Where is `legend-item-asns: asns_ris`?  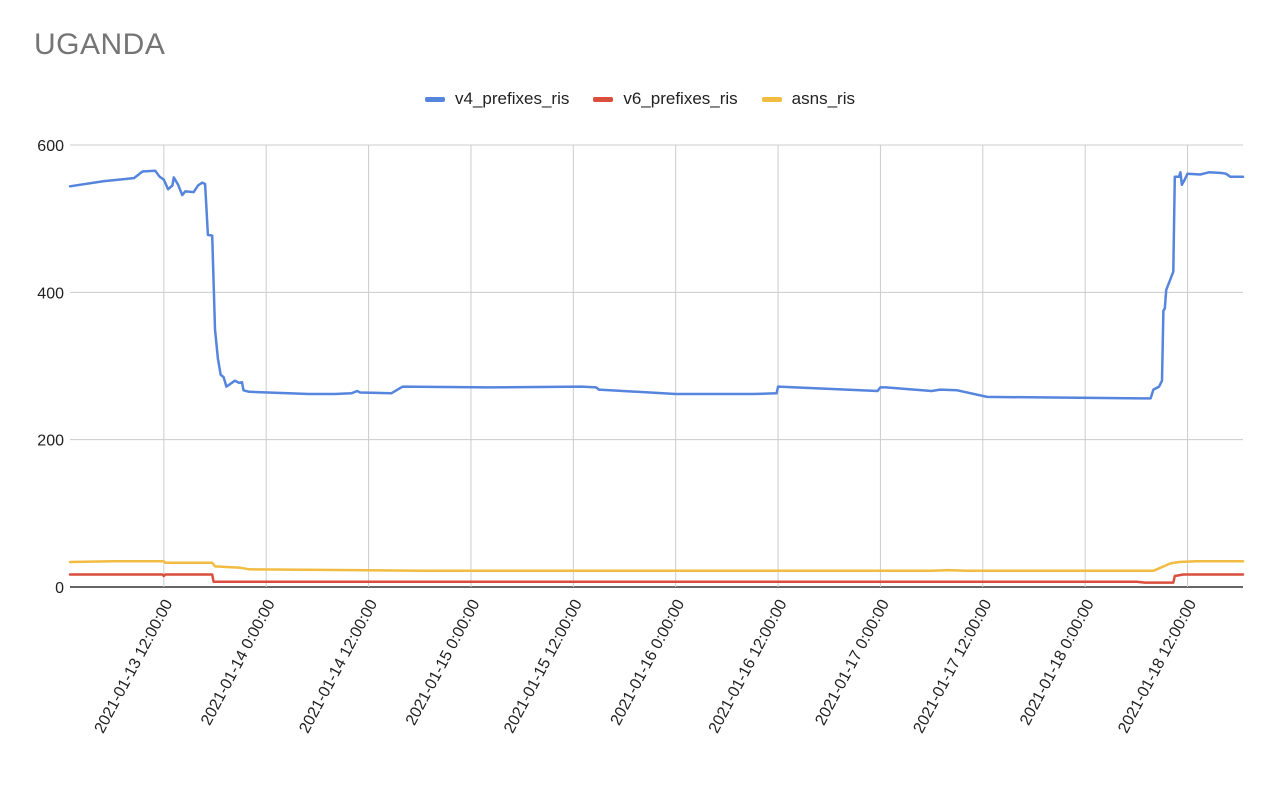 legend-item-asns: asns_ris is located at coordinates (808, 99).